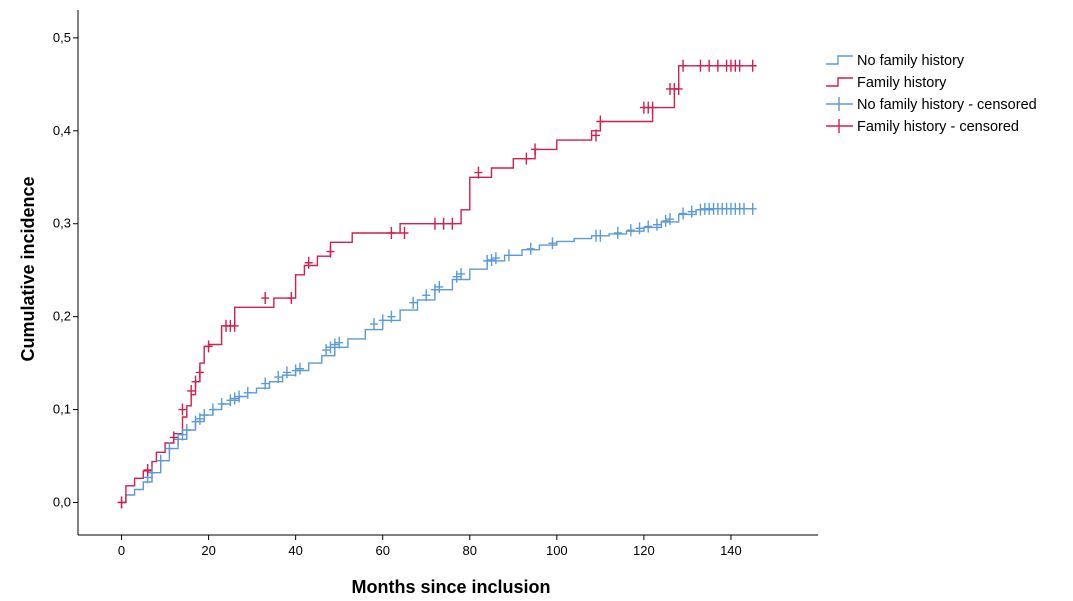 This screenshot has width=1073, height=601. I want to click on y-tick-label: 0,3, so click(62, 223).